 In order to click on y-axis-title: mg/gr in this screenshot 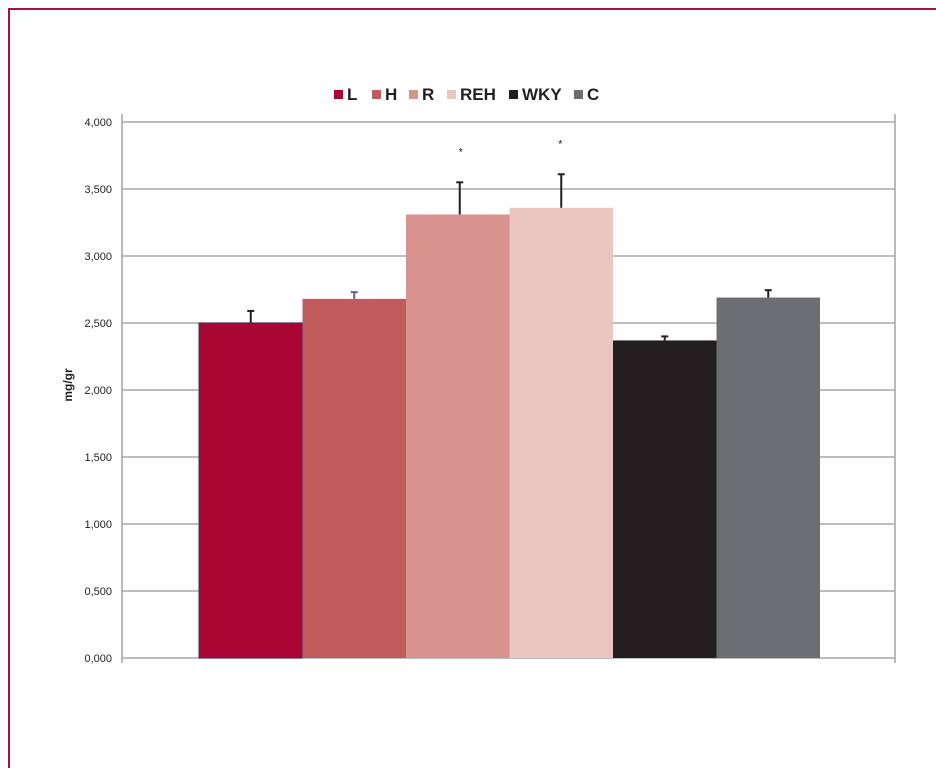, I will do `click(68, 385)`.